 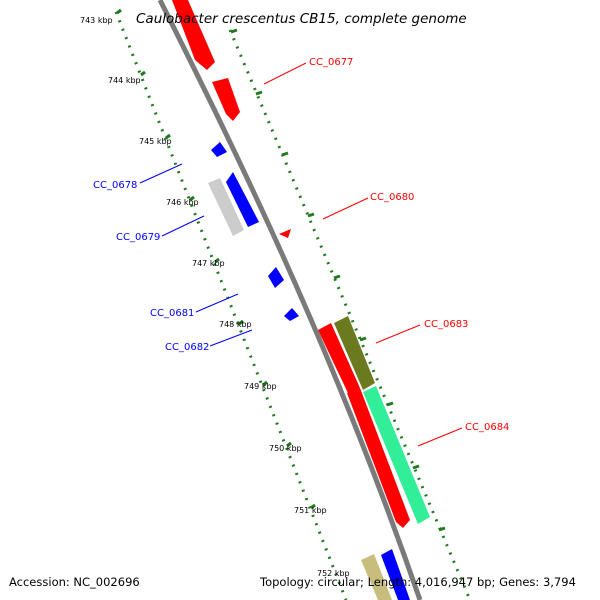 I want to click on gene-cc0678b-bar, so click(x=242, y=199).